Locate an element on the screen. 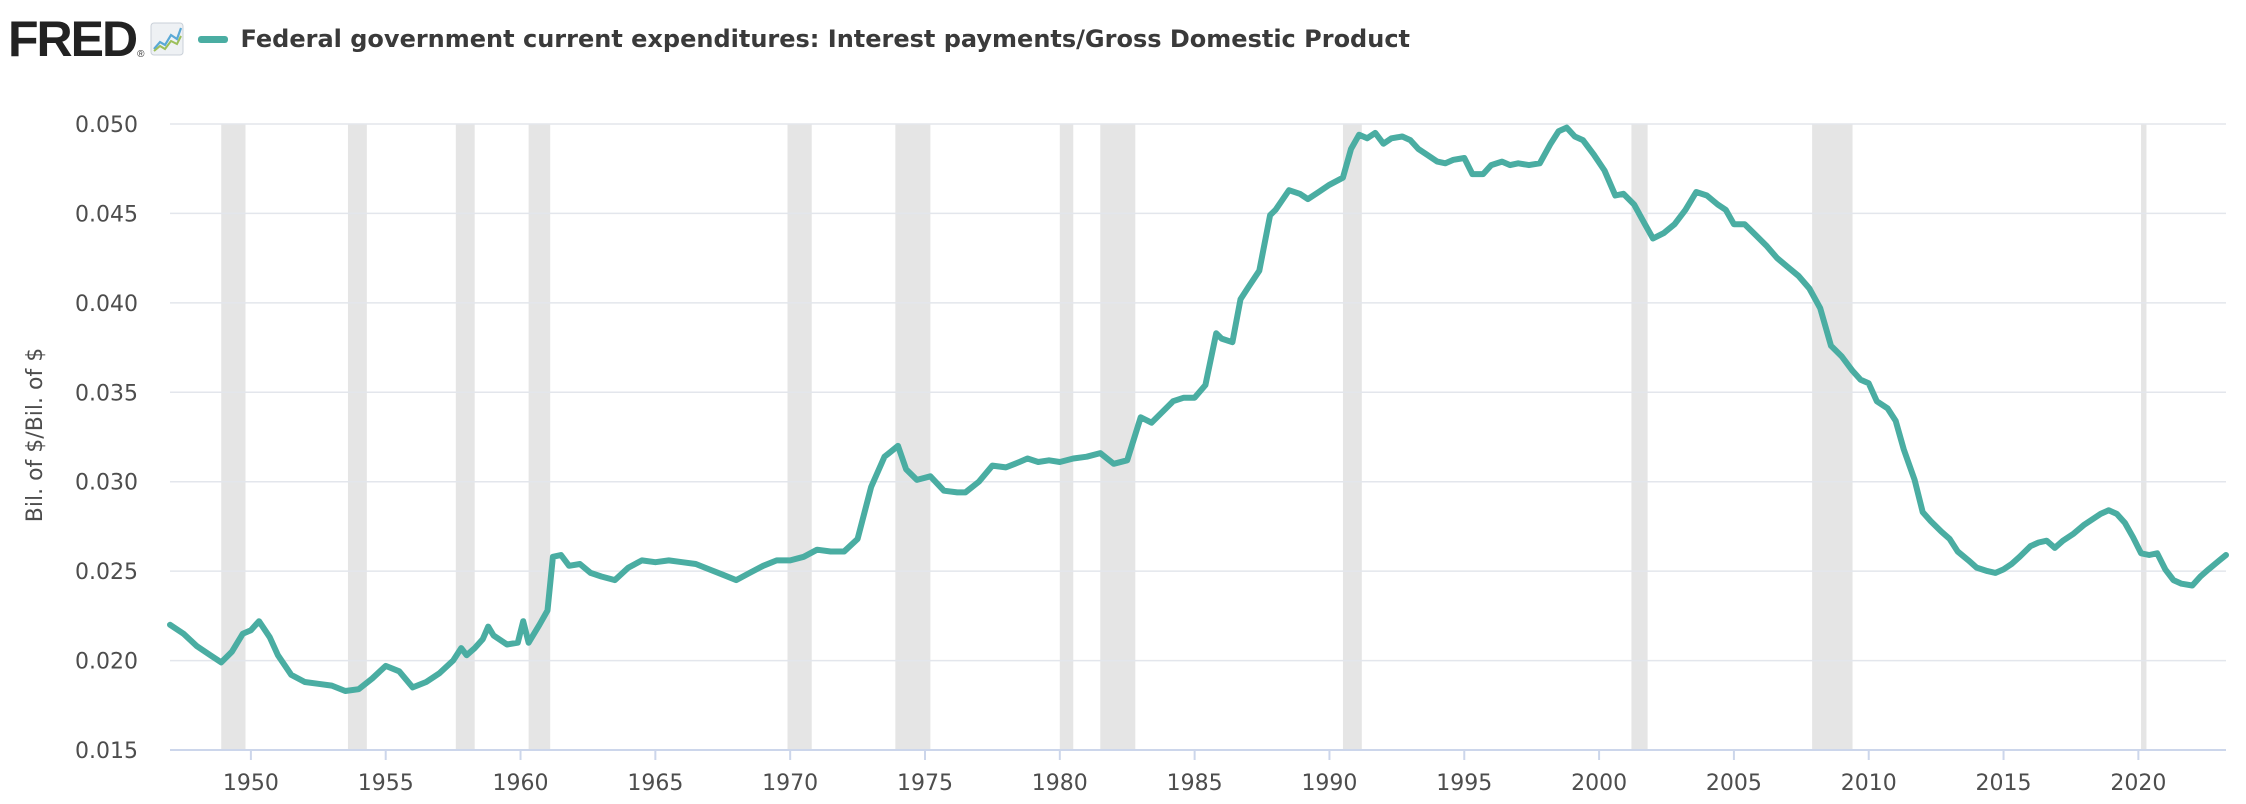 The width and height of the screenshot is (2246, 804). y-tick-label: 0.025 is located at coordinates (106, 572).